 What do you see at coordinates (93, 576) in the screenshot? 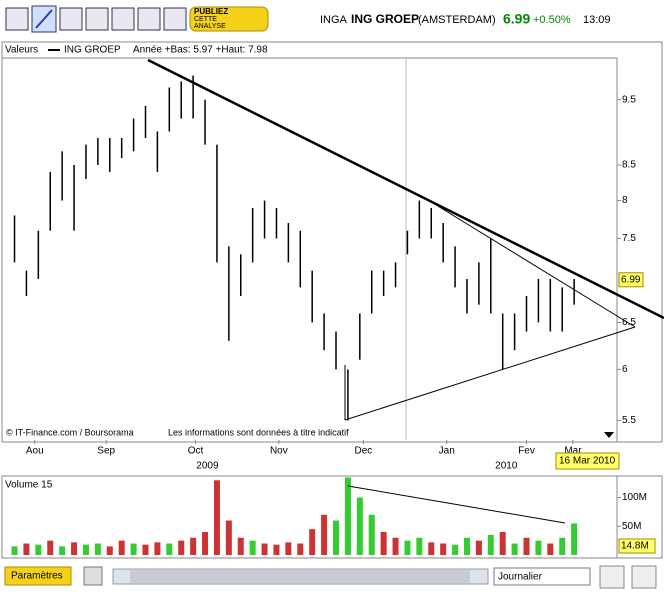
I see `print-button` at bounding box center [93, 576].